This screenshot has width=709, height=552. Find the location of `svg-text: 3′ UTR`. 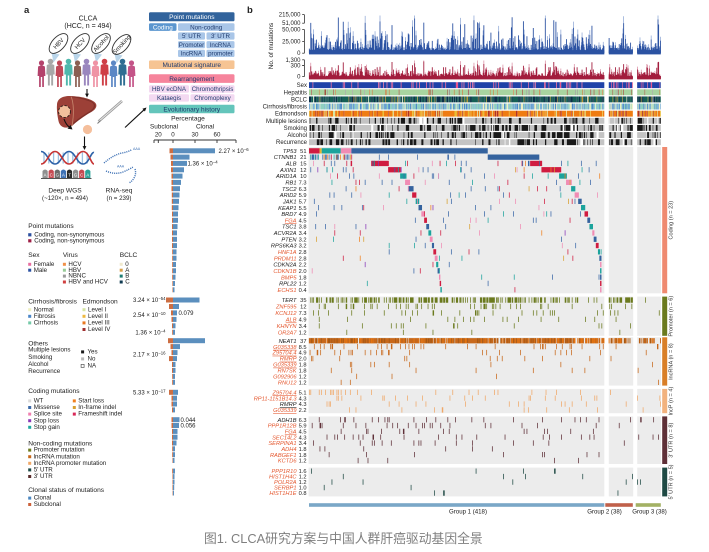

svg-text: 3′ UTR is located at coordinates (44, 476).